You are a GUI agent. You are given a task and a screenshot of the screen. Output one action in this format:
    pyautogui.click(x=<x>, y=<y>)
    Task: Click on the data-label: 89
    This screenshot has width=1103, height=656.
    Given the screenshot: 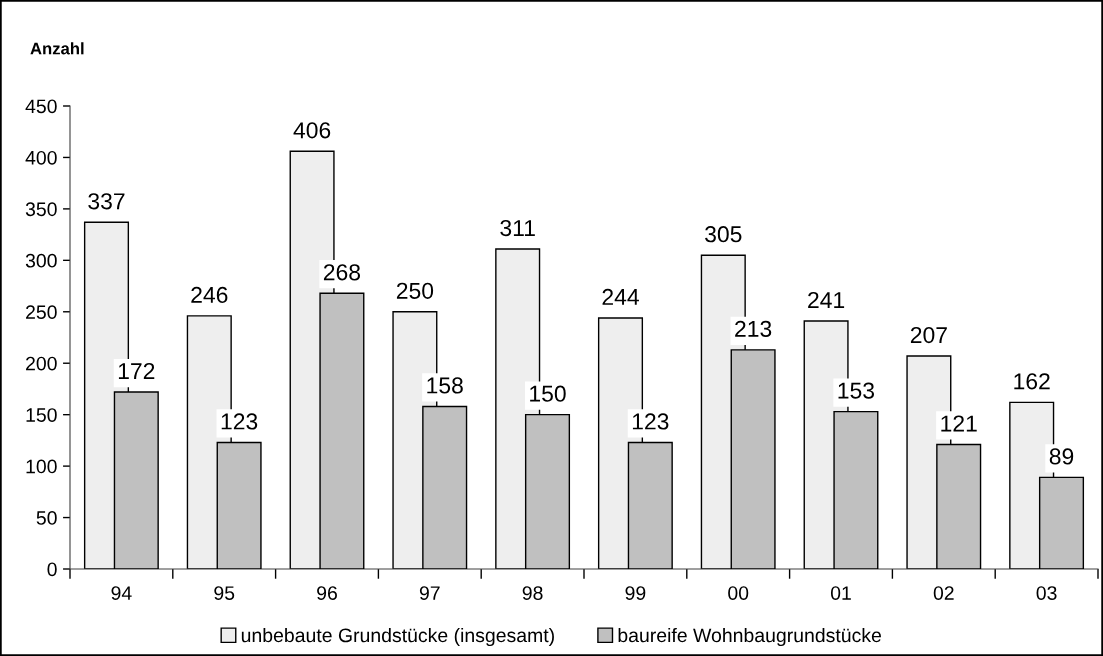 What is the action you would take?
    pyautogui.click(x=1061, y=456)
    